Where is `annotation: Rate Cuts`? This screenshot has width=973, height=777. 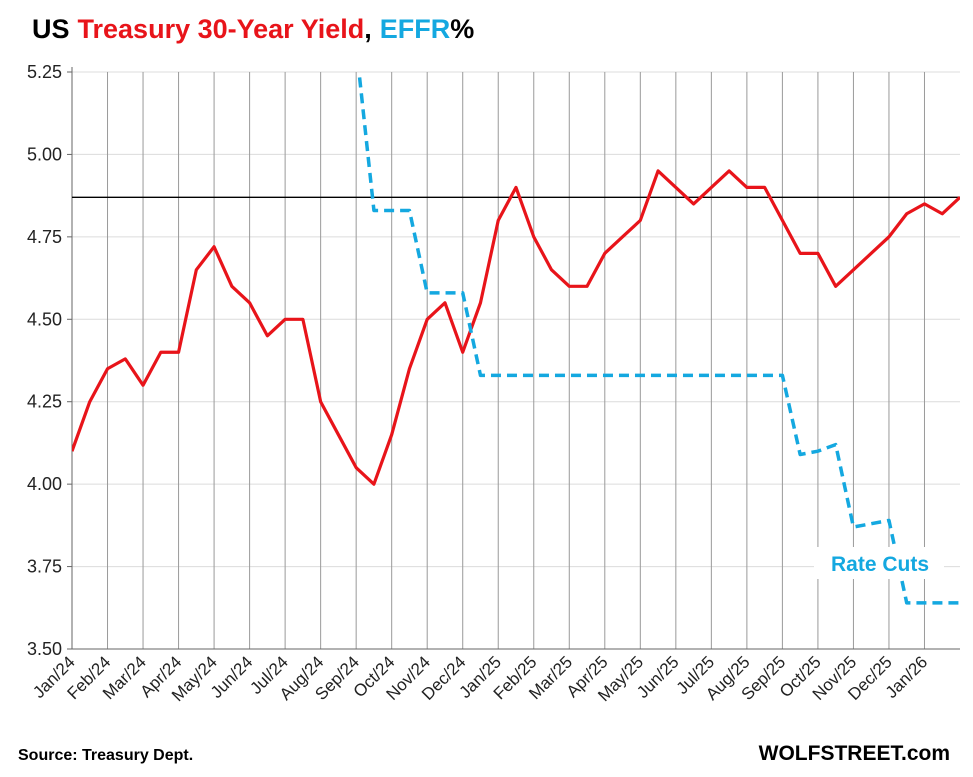
annotation: Rate Cuts is located at coordinates (880, 564).